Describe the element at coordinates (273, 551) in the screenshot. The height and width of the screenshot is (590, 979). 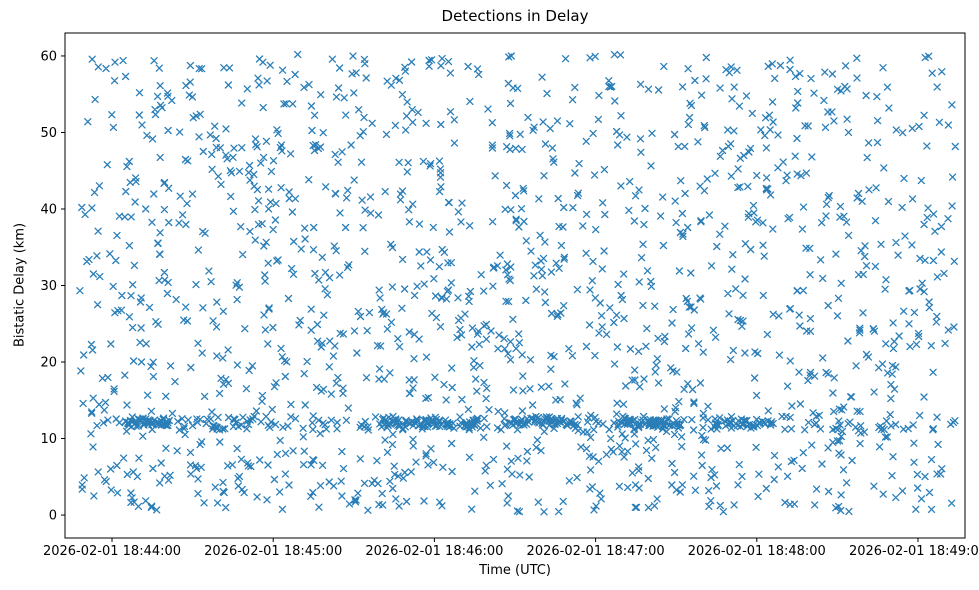
I see `x-tick-label: 2026-02-01 18:45:00` at that location.